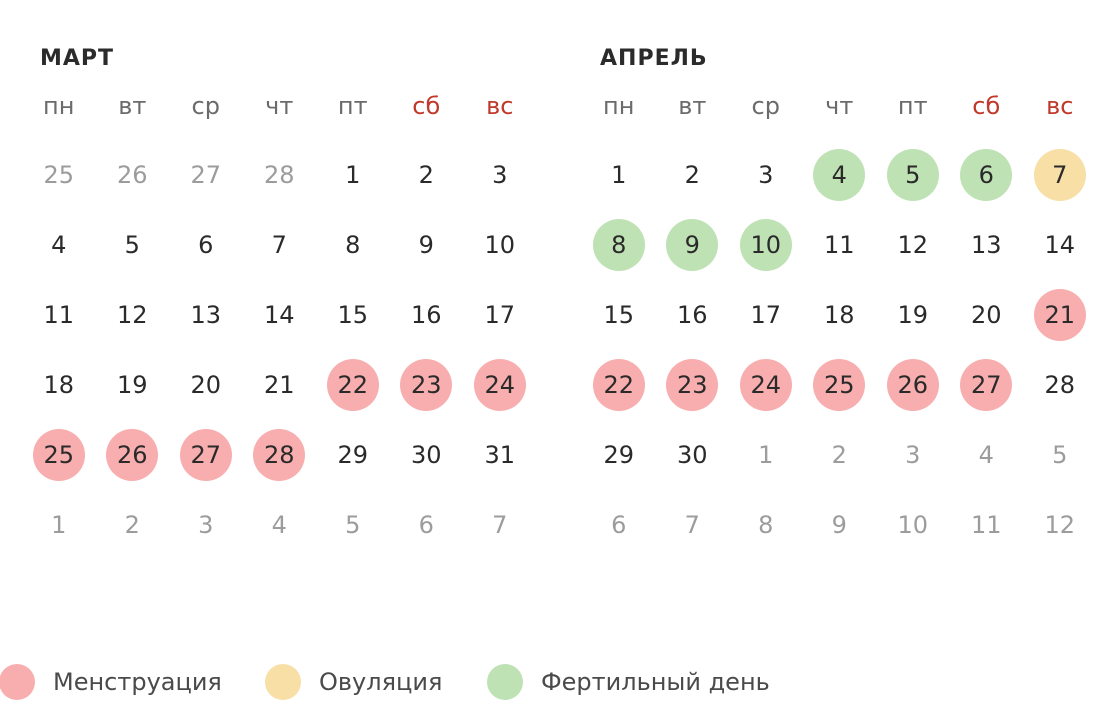 The image size is (1120, 722). I want to click on weekday-header-row: пн вт ср чт пт сб вс, so click(279, 106).